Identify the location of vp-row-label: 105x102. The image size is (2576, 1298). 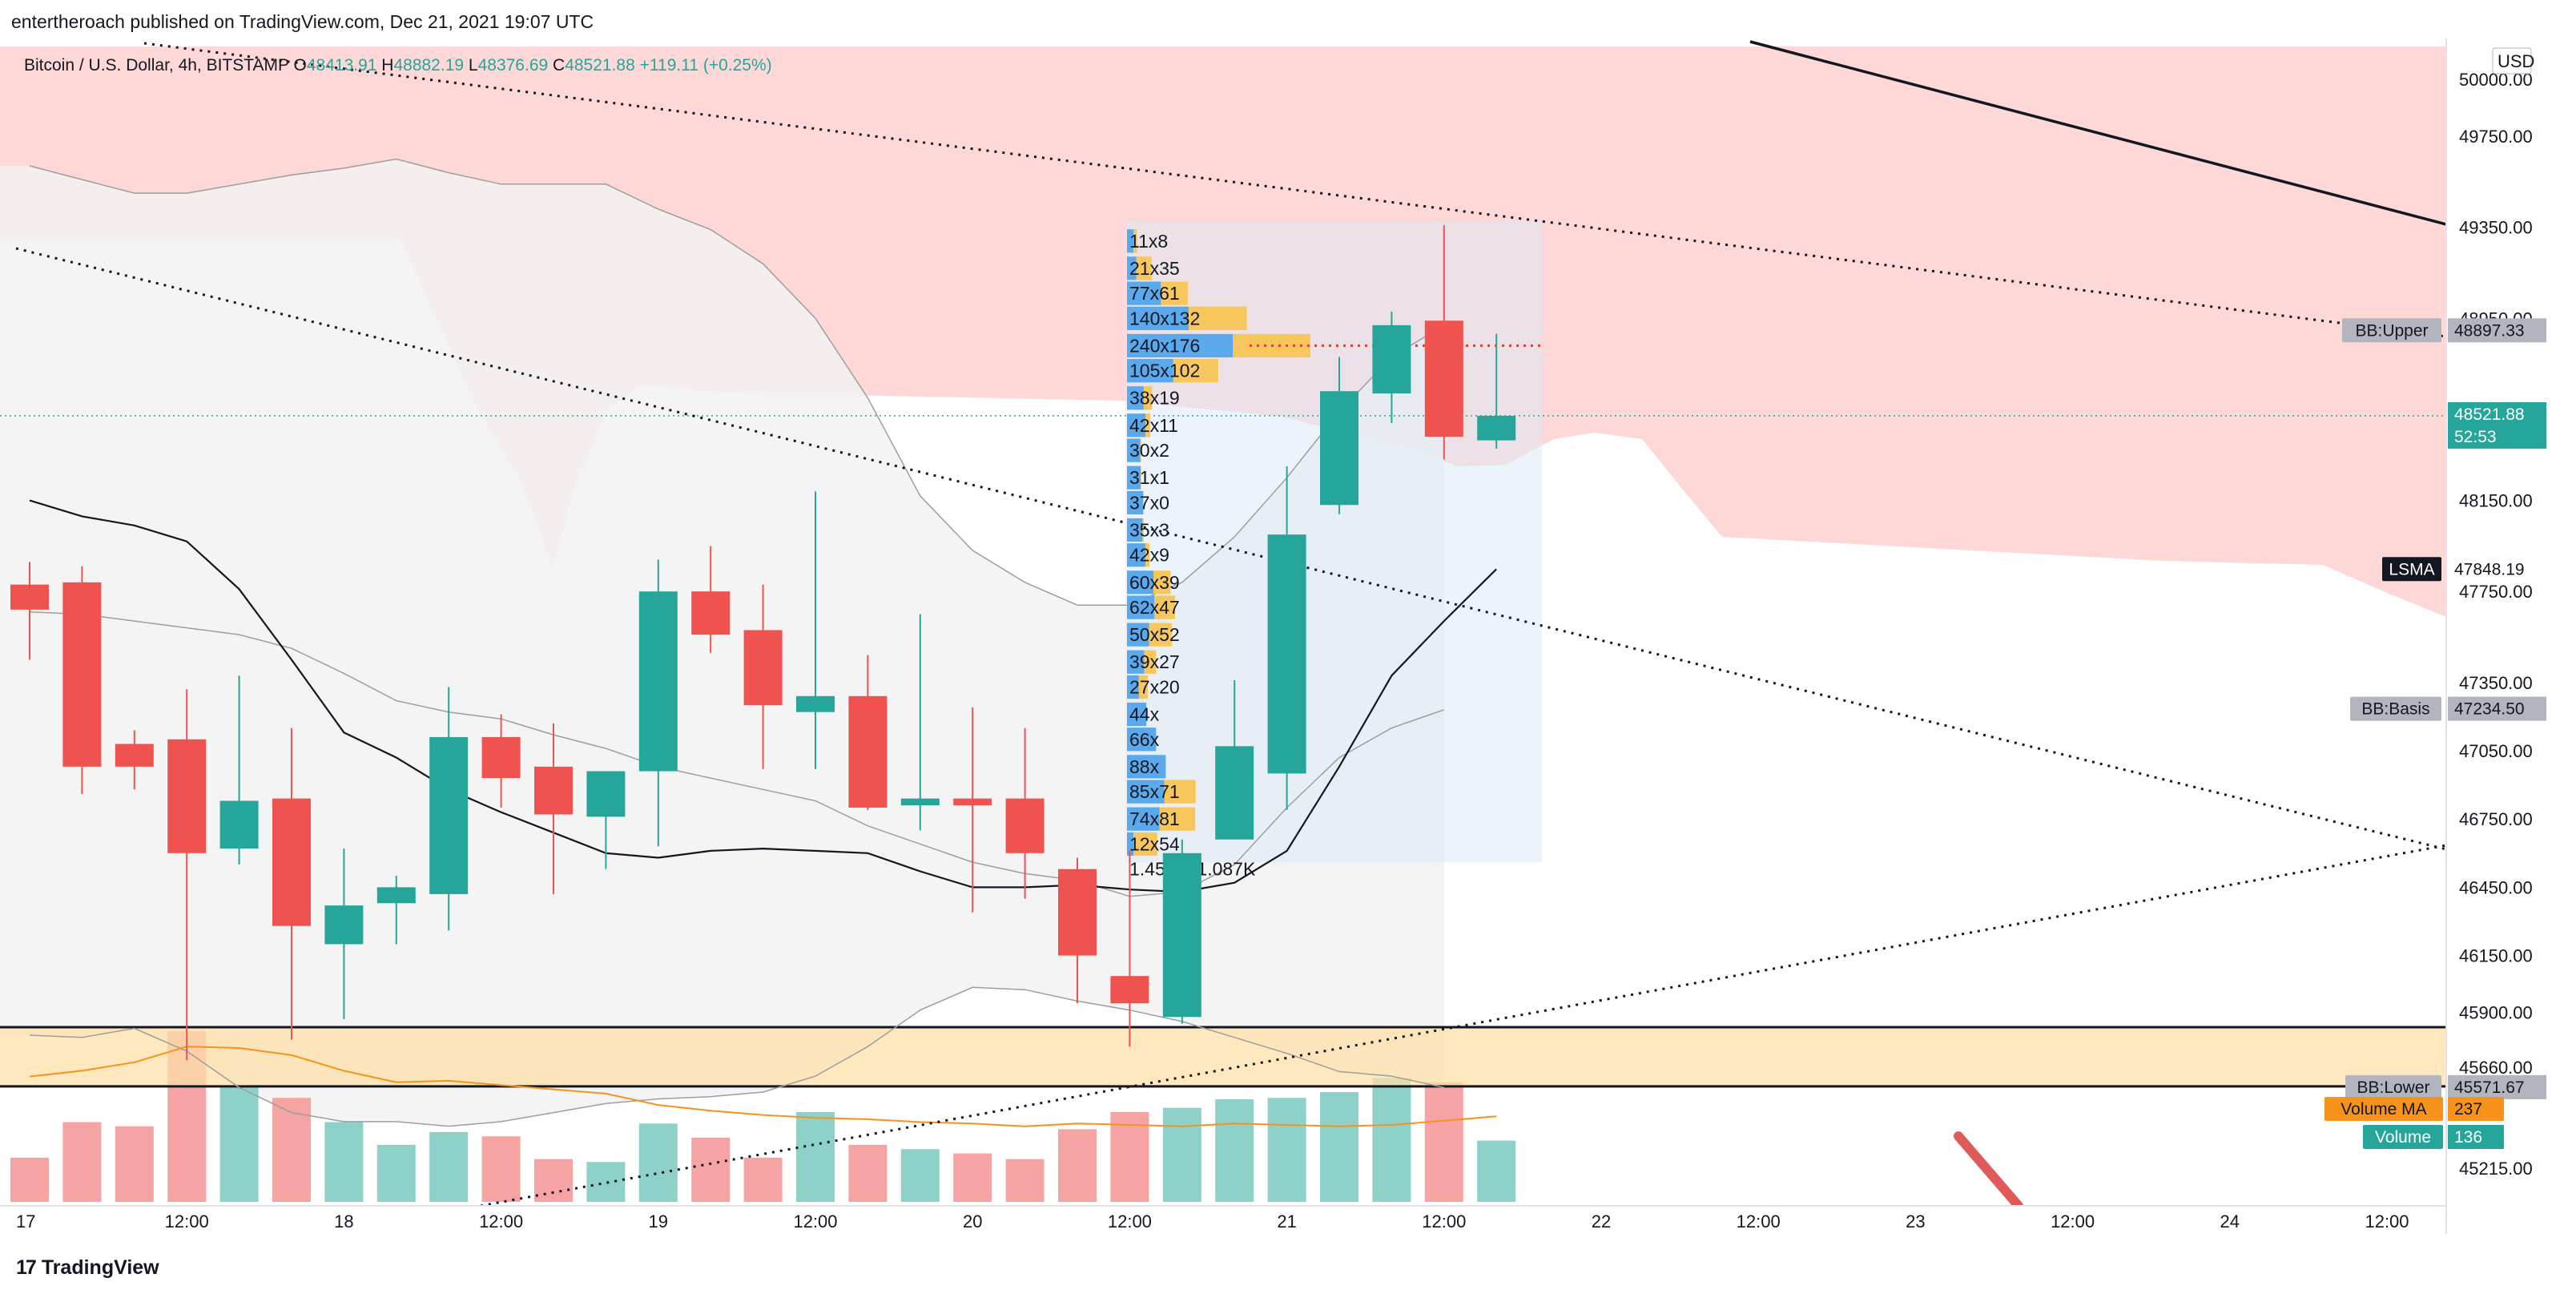
(1164, 371).